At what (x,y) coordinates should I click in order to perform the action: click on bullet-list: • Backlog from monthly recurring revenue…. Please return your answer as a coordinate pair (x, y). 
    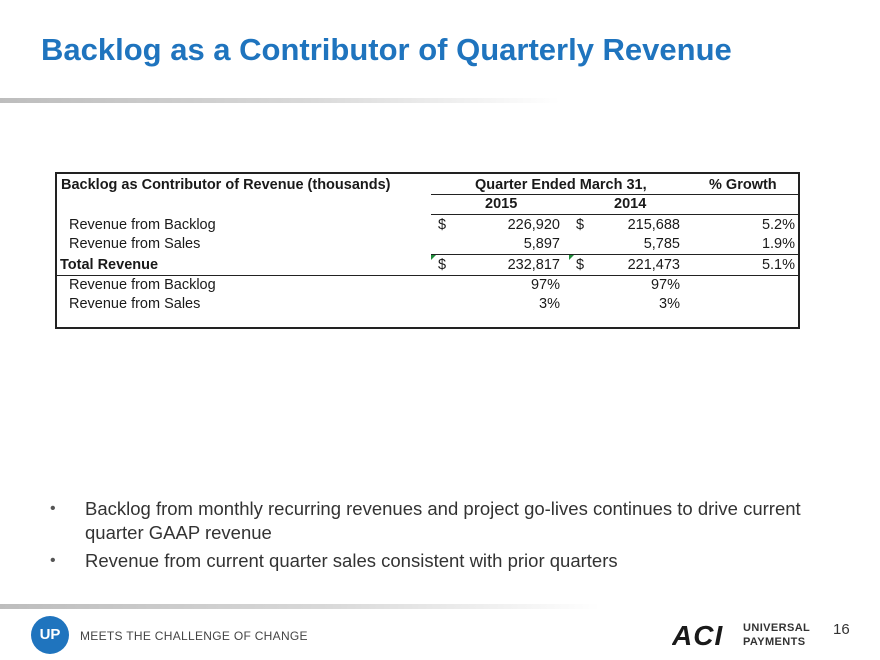
    Looking at the image, I should click on (440, 537).